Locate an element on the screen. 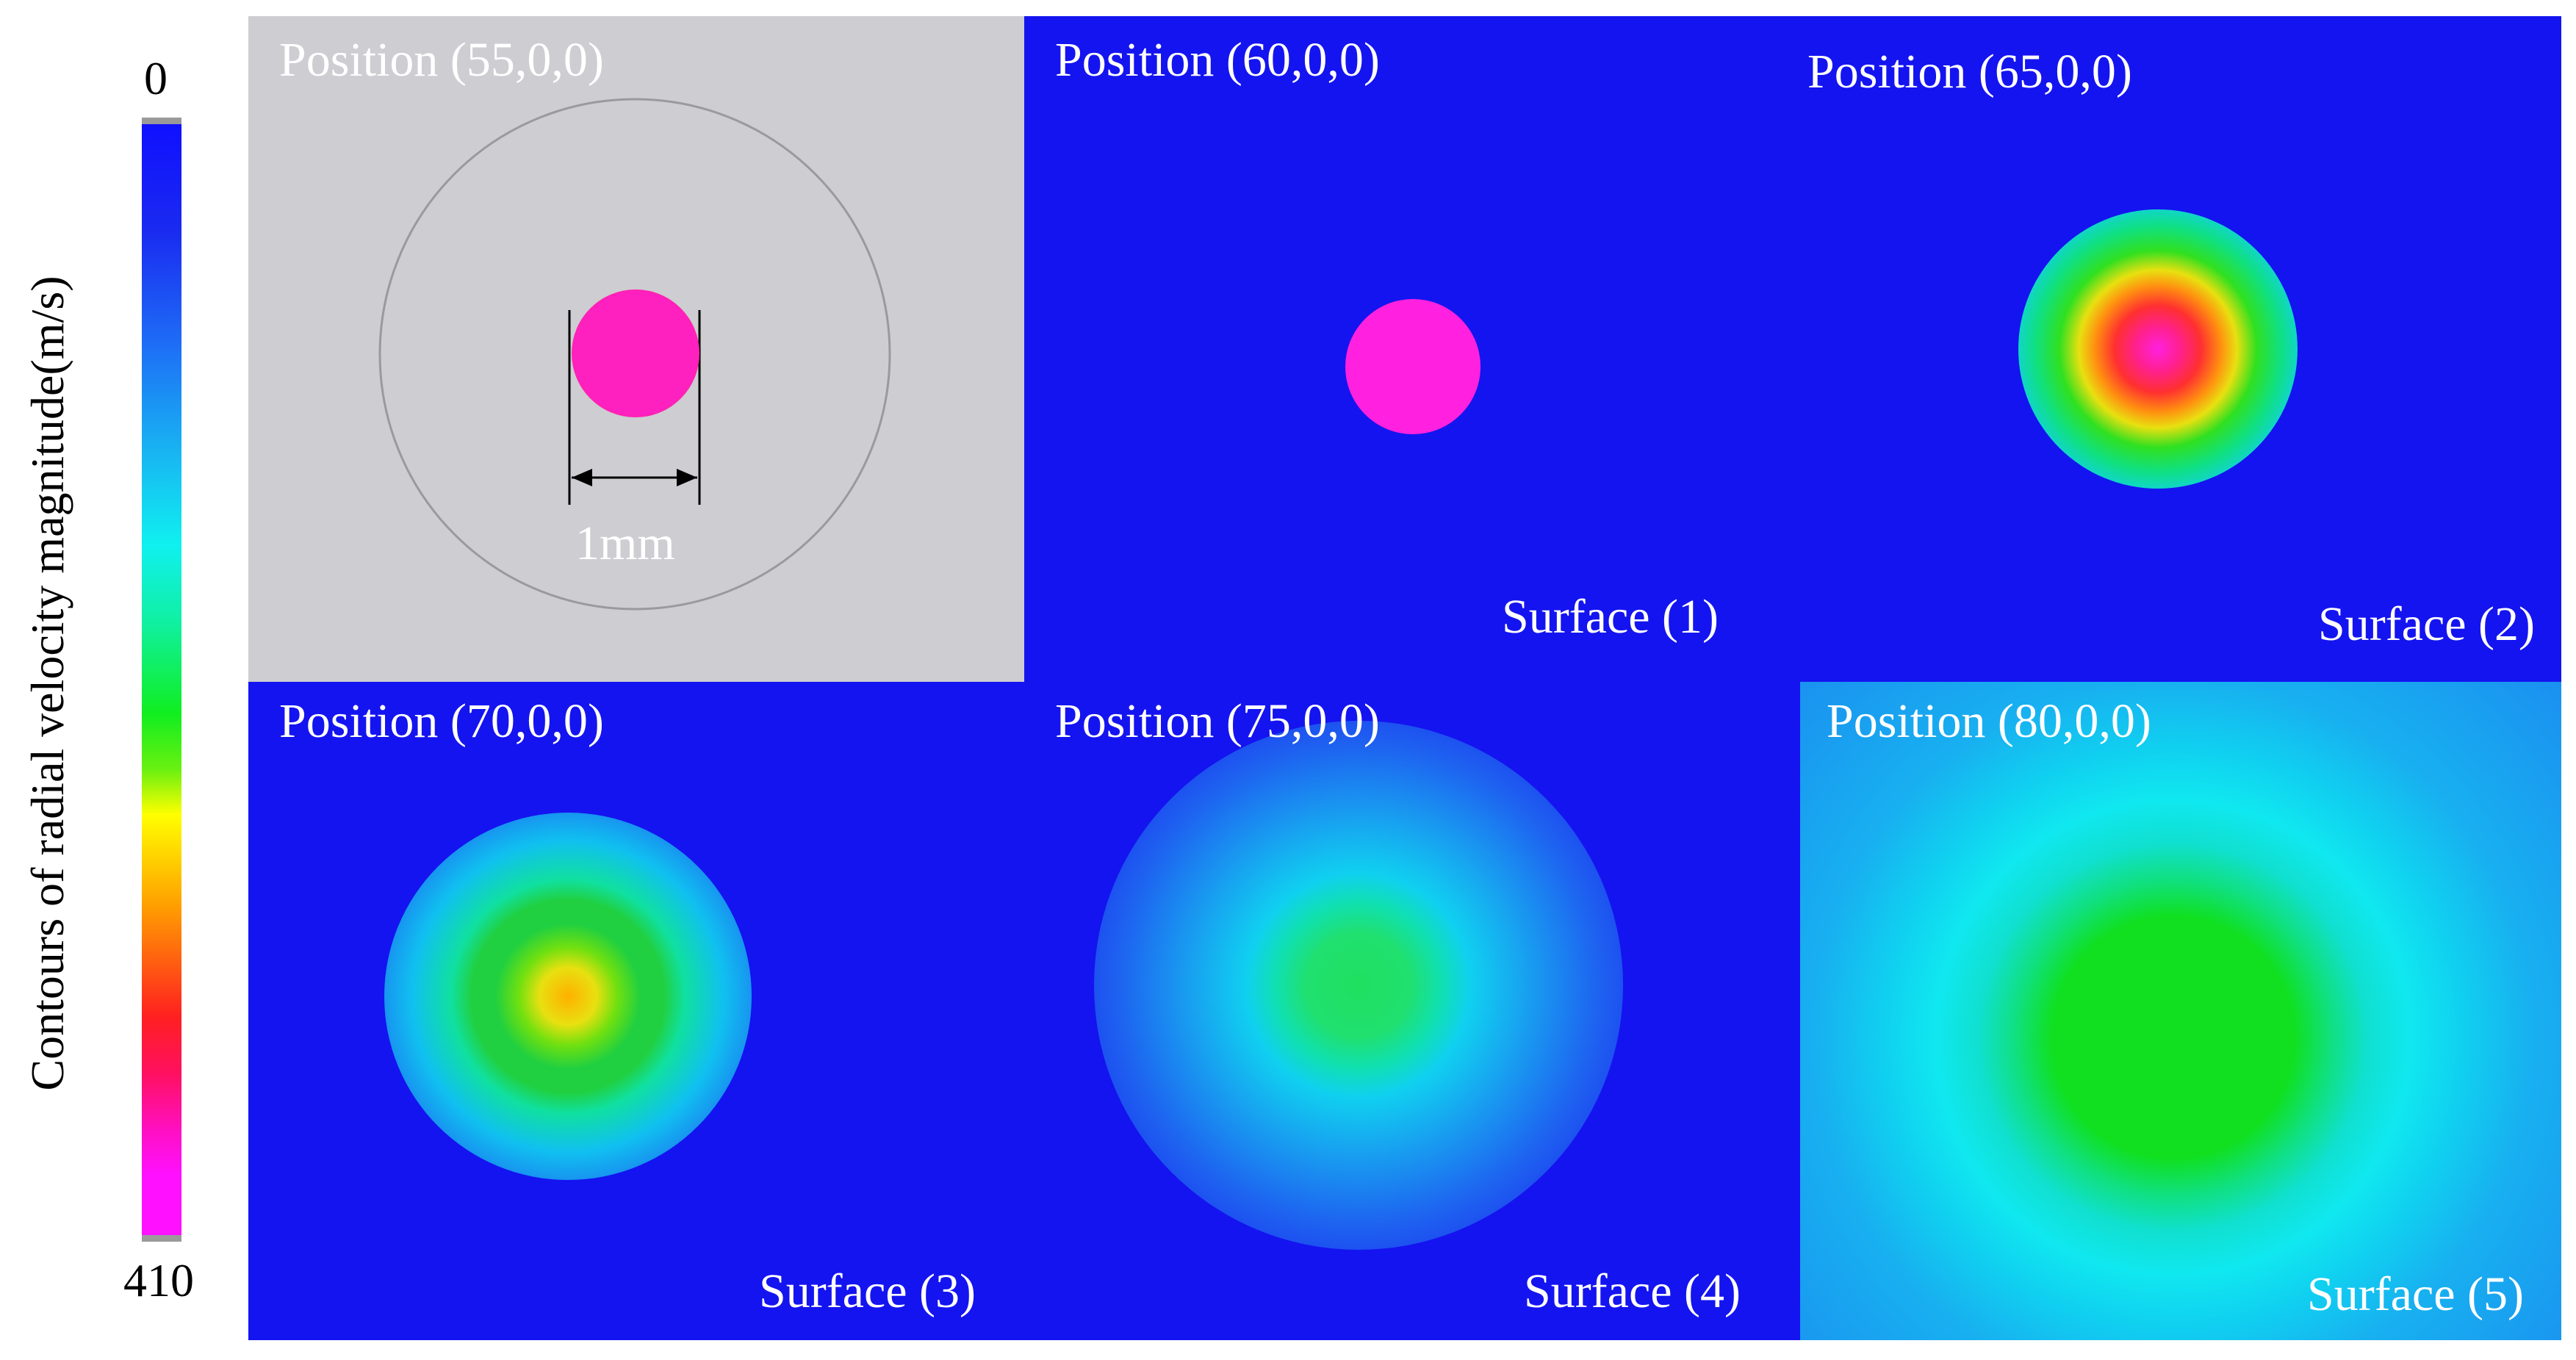 The image size is (2576, 1360). domain-outline is located at coordinates (634, 354).